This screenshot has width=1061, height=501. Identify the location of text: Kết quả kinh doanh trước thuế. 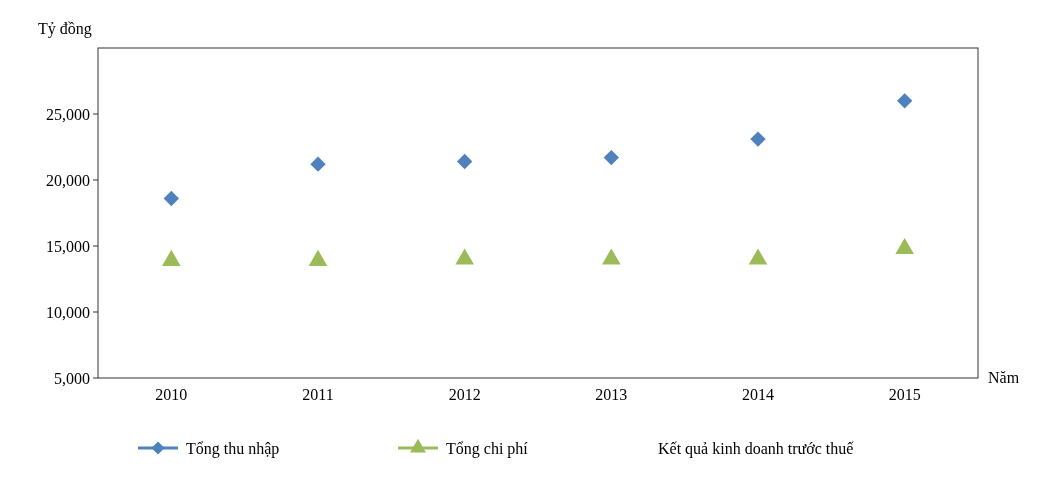
(756, 448).